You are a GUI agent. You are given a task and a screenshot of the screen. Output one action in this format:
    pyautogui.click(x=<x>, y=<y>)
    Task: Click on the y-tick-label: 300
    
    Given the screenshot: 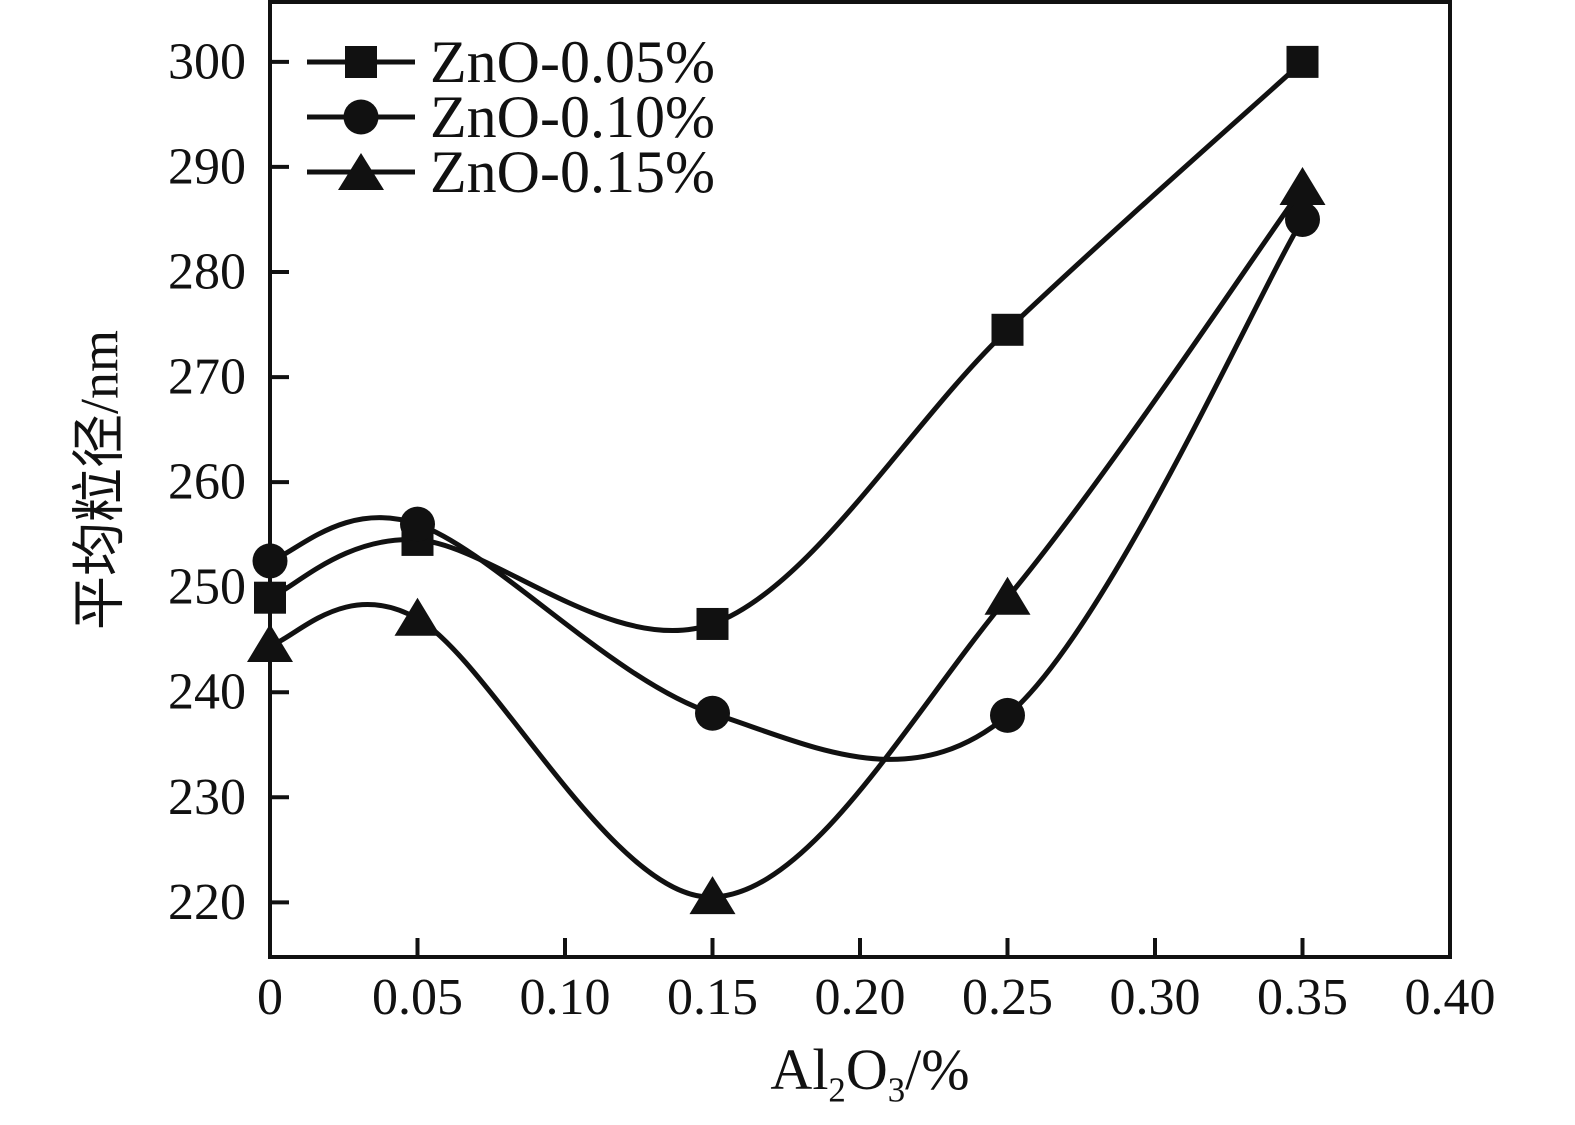 What is the action you would take?
    pyautogui.click(x=207, y=61)
    